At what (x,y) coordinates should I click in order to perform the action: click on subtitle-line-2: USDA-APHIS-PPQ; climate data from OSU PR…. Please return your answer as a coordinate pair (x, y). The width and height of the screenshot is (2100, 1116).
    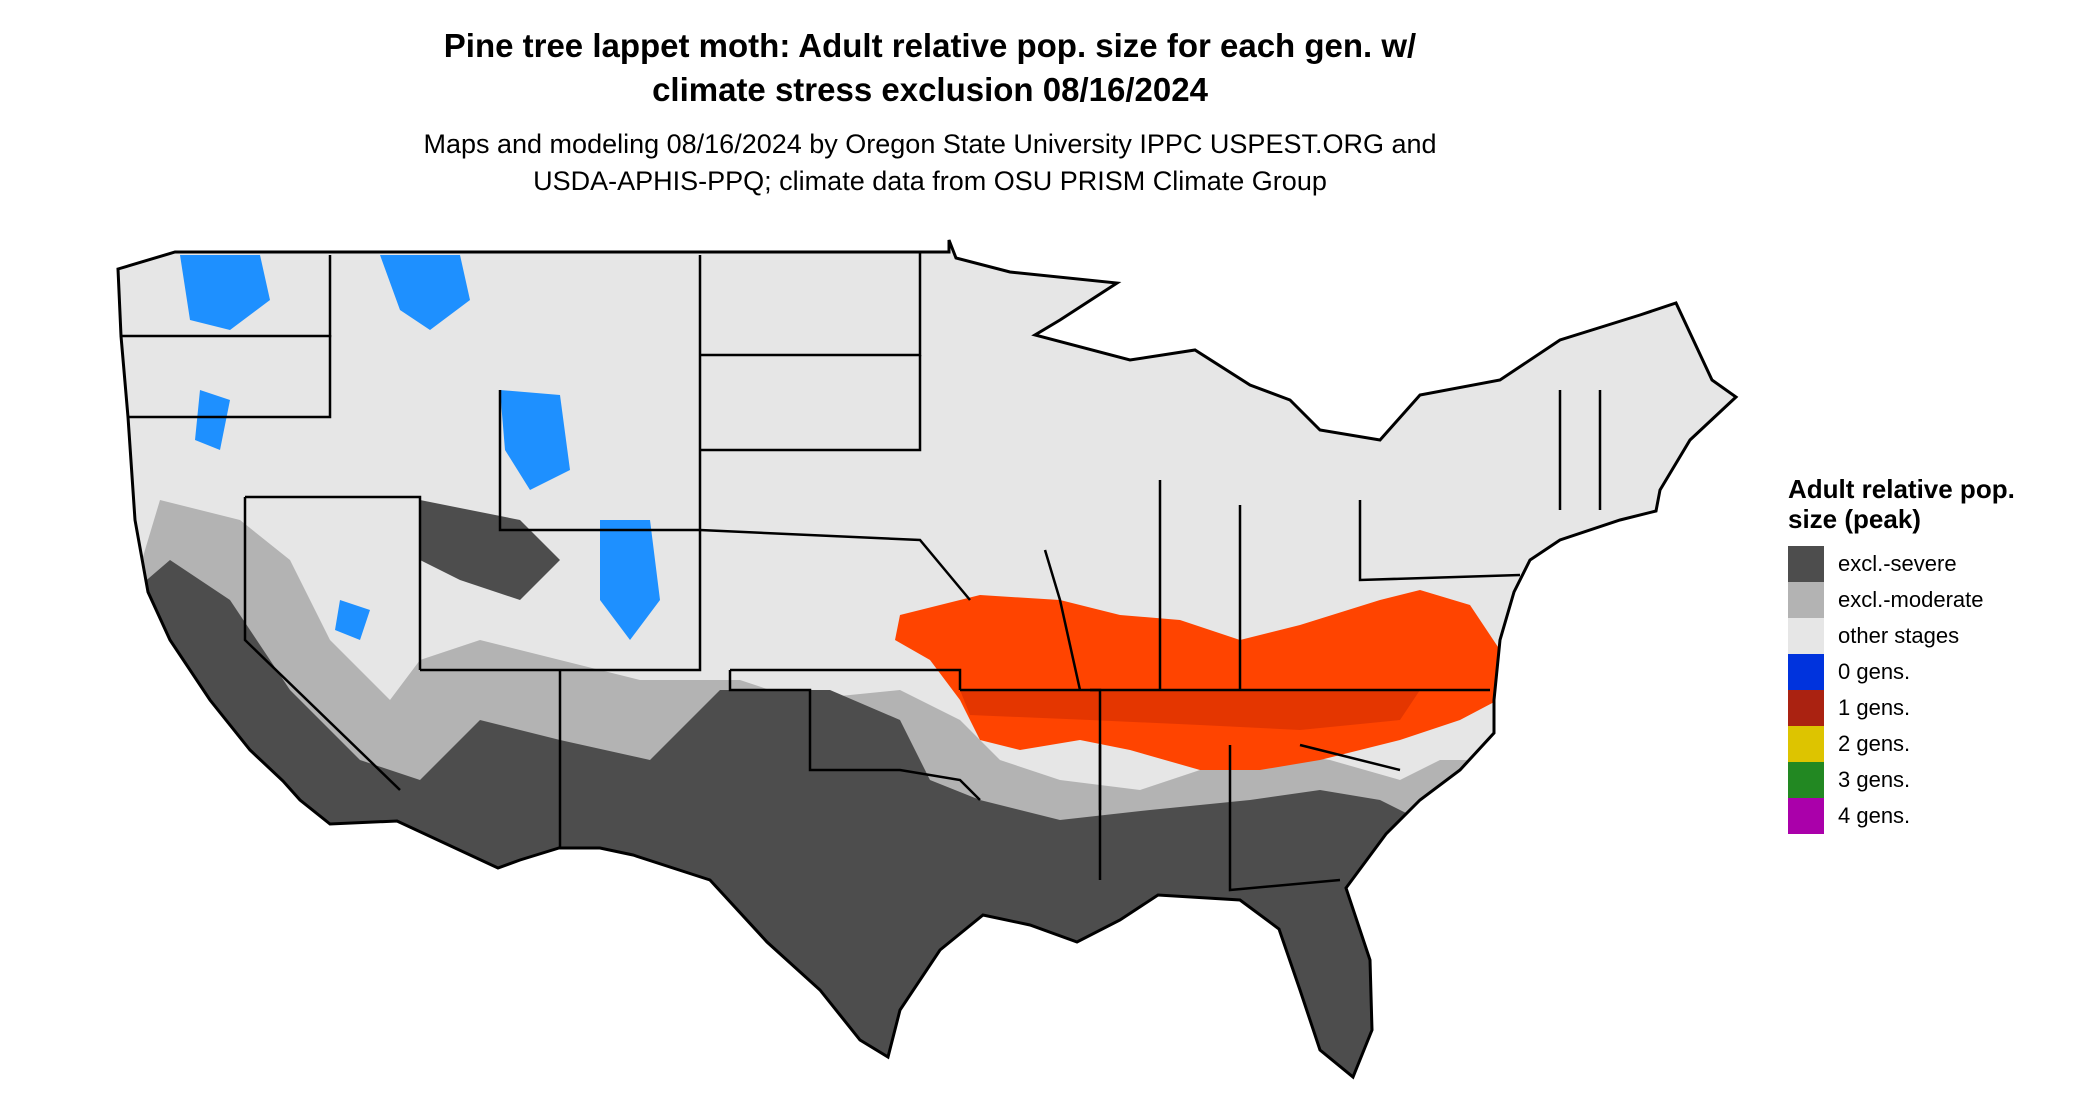
    Looking at the image, I should click on (930, 181).